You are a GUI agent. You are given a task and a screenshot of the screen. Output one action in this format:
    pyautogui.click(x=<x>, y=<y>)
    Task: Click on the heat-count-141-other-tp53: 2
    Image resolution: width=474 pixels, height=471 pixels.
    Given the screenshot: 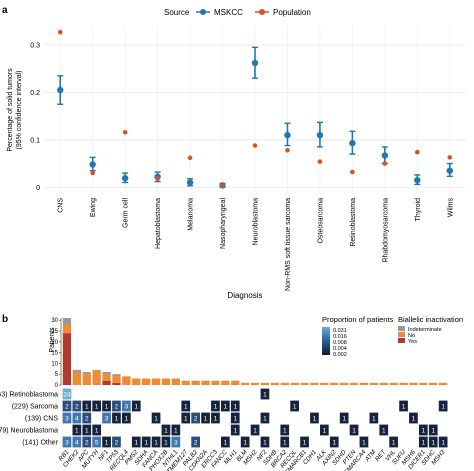 What is the action you would take?
    pyautogui.click(x=117, y=442)
    